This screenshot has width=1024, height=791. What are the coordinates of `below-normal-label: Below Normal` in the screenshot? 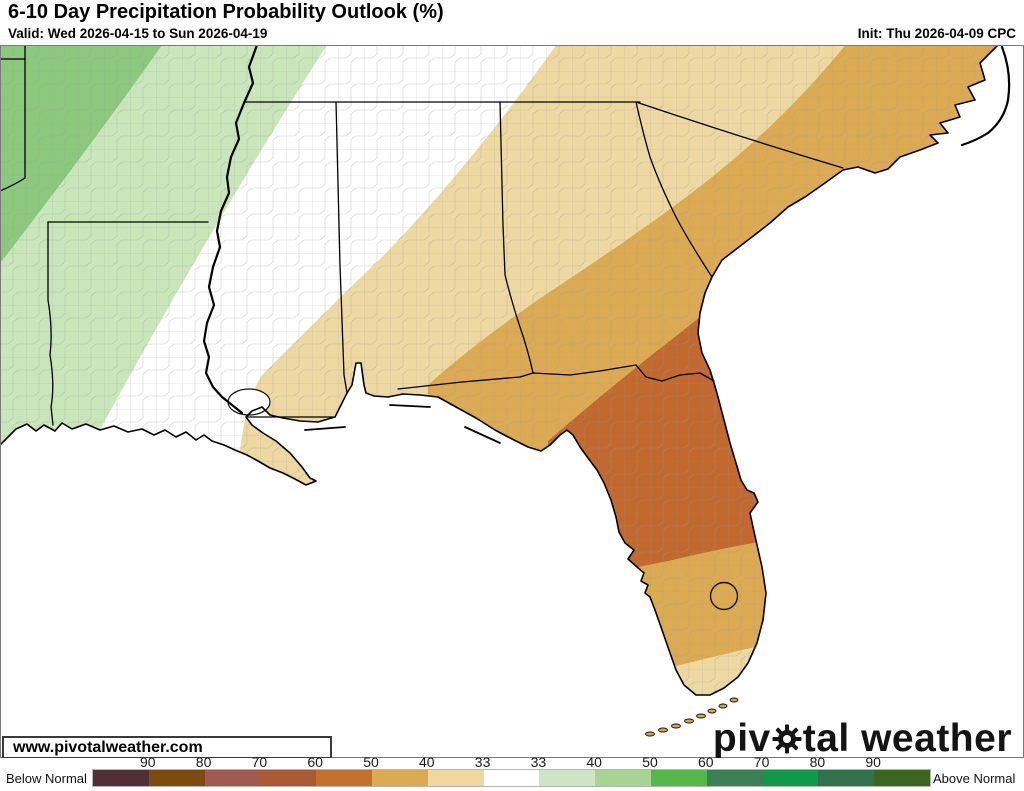 It's located at (46, 778).